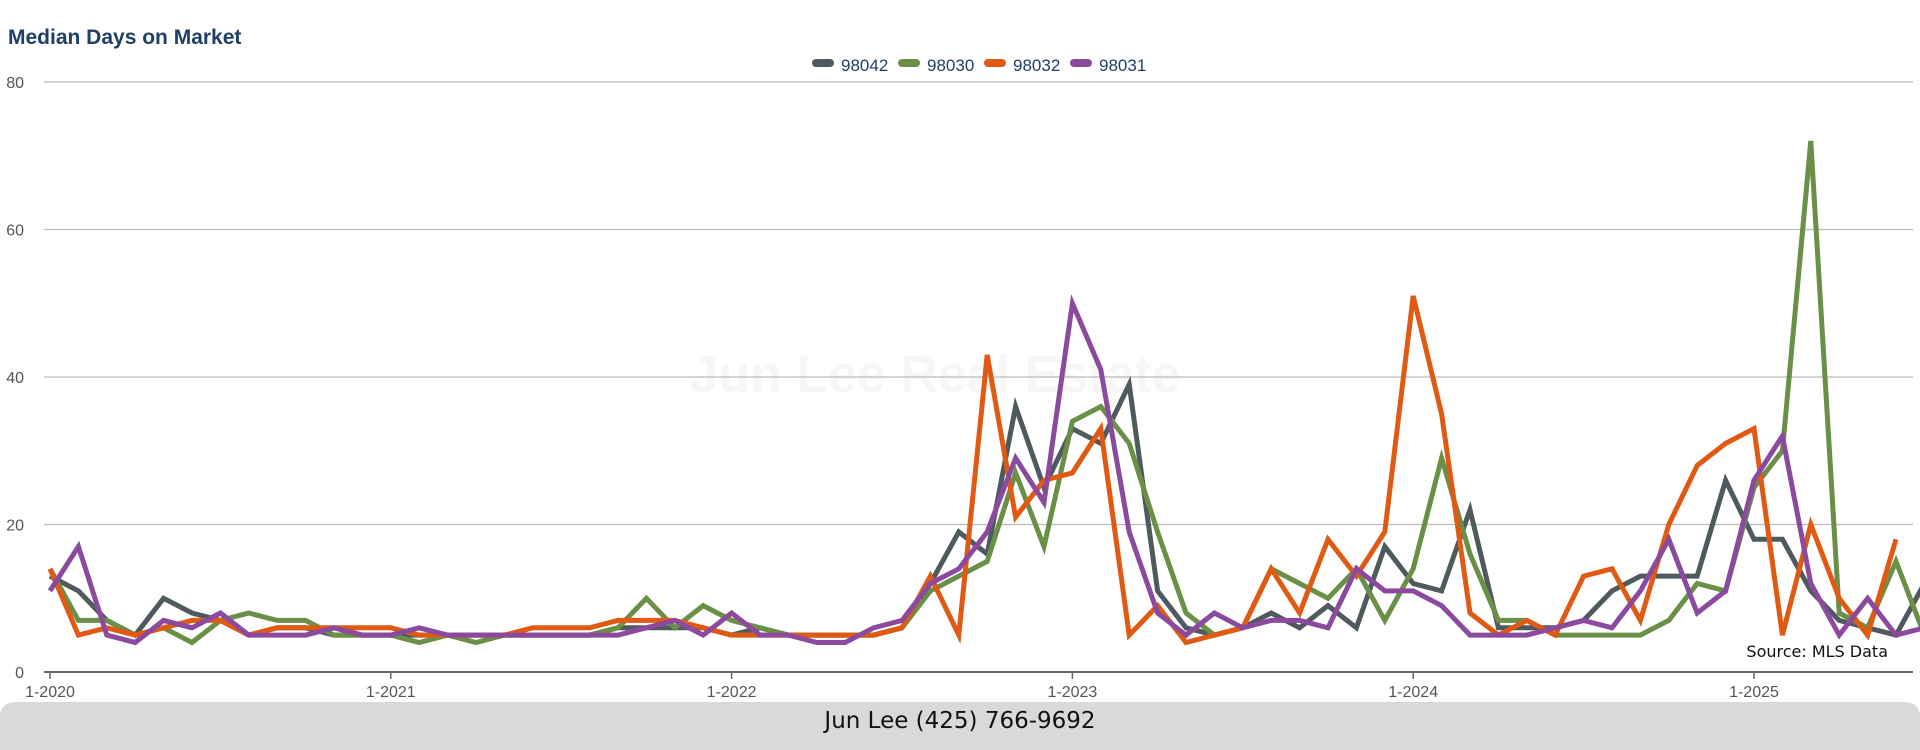  I want to click on legend-label-98030: 98030, so click(950, 65).